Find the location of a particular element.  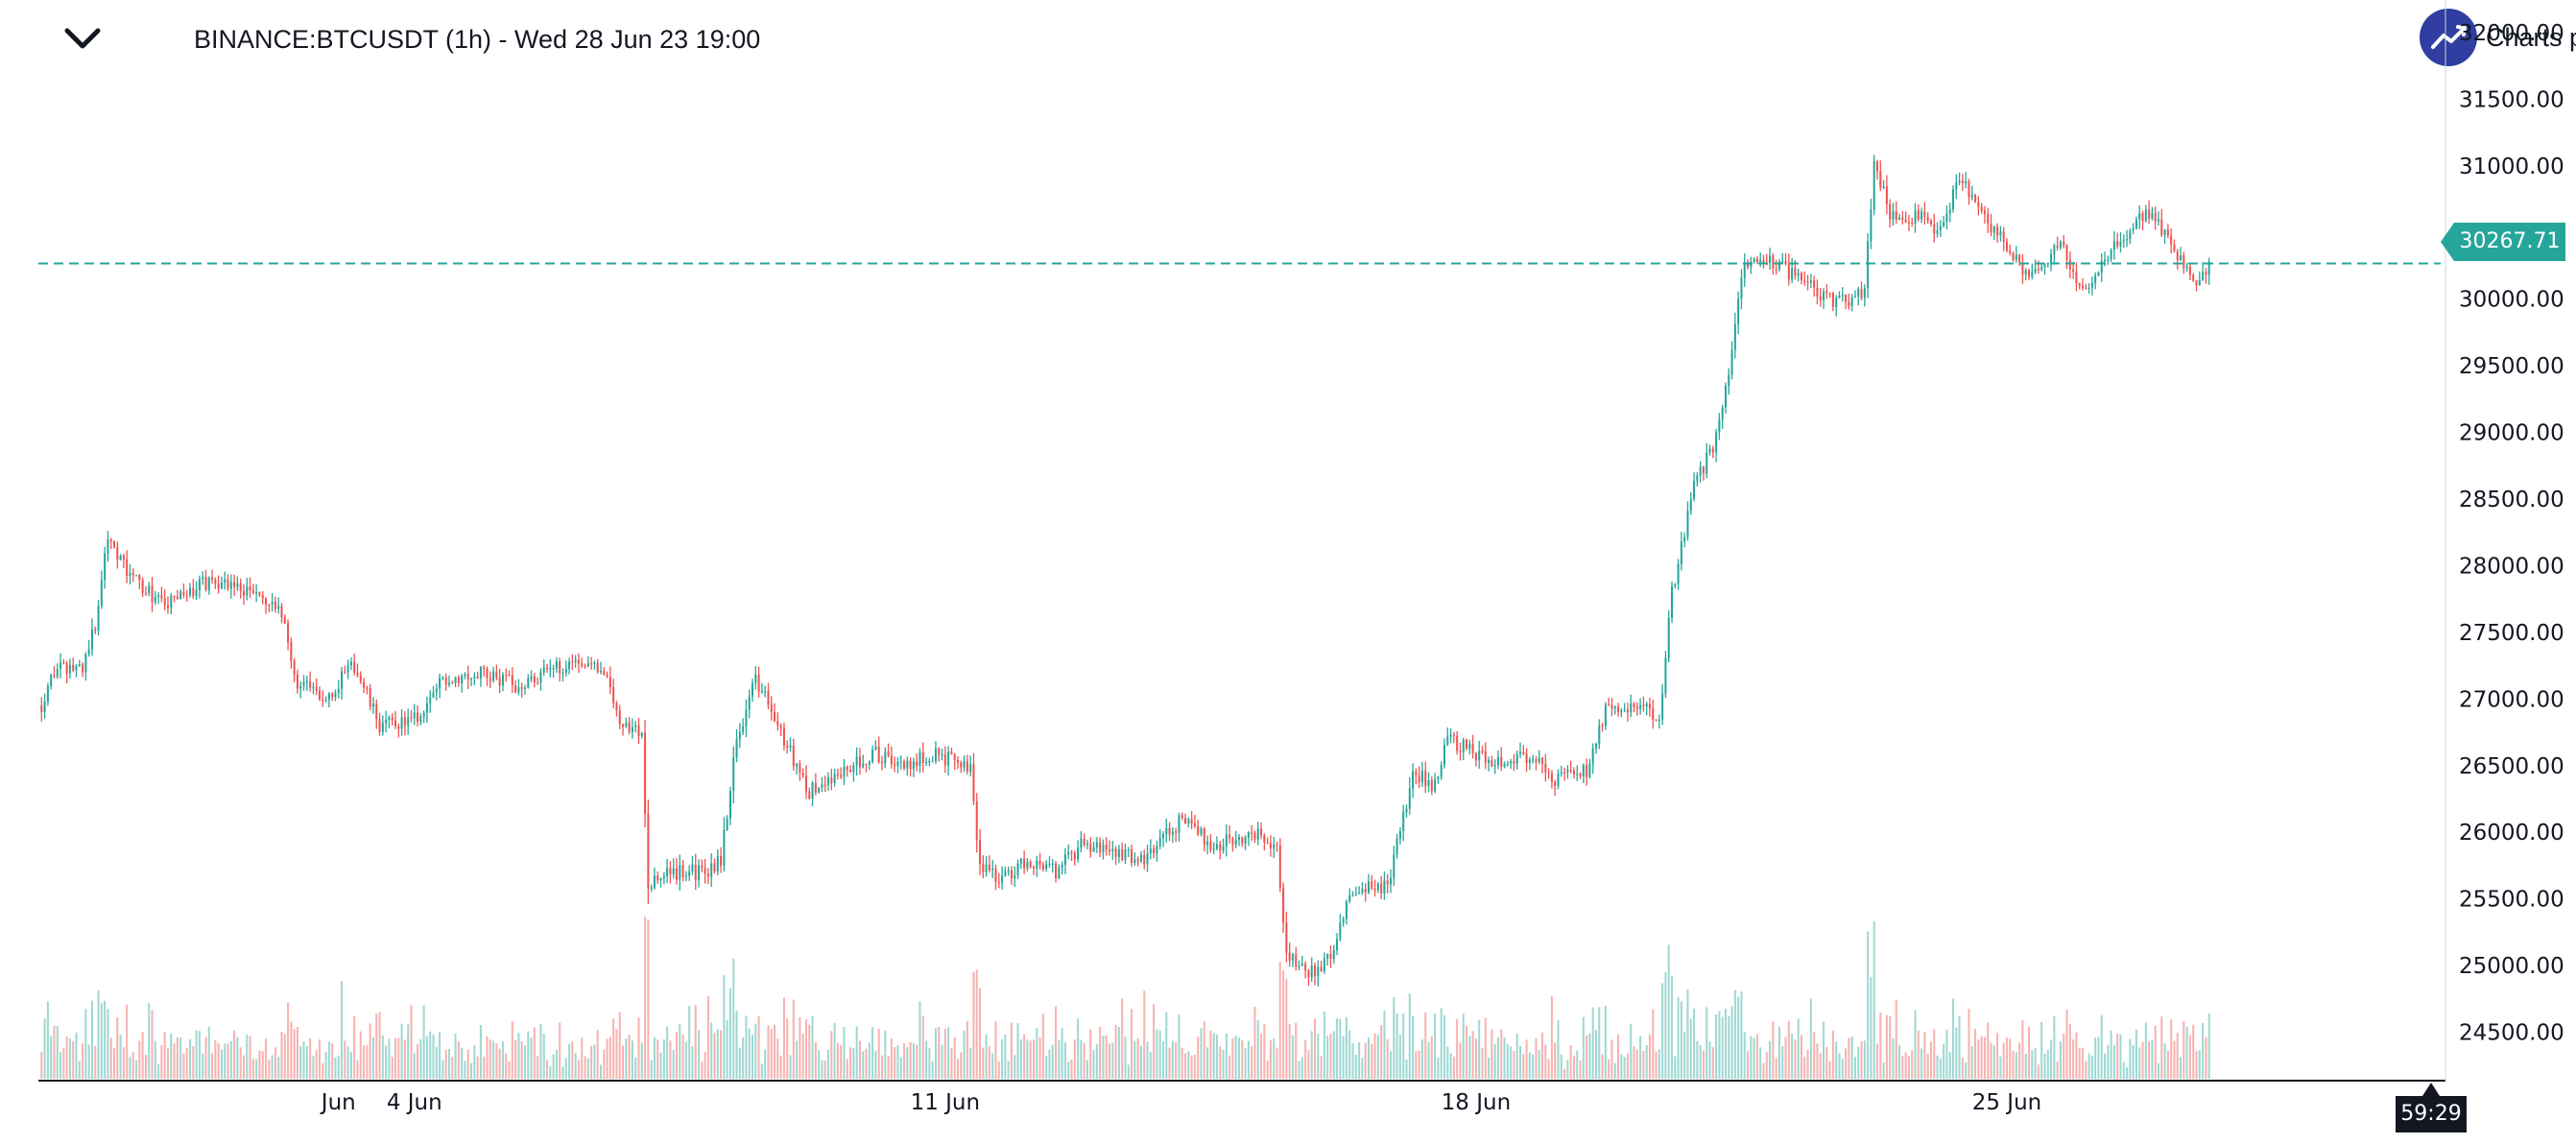

chevron-down-icon is located at coordinates (82, 40).